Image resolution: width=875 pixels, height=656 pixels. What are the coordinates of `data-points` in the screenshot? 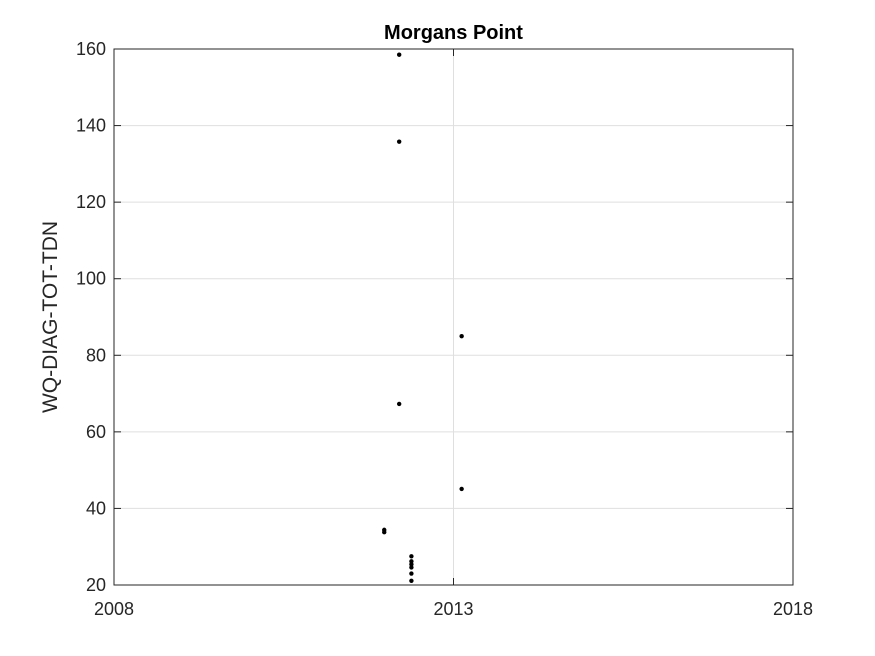 It's located at (423, 317).